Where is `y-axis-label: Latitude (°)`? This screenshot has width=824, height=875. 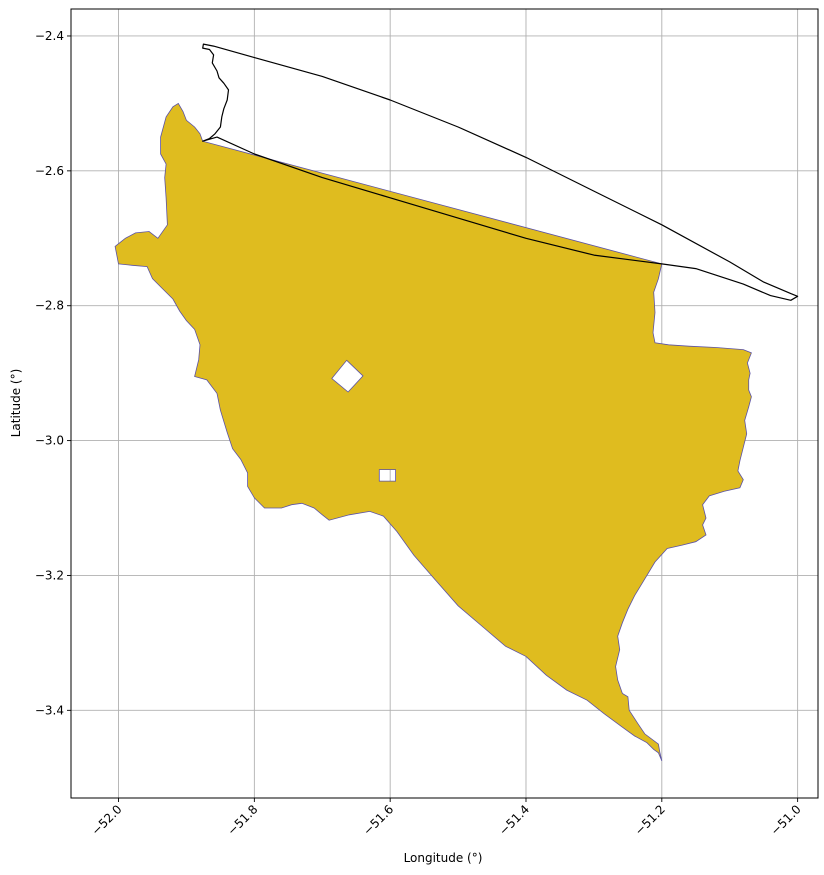 y-axis-label: Latitude (°) is located at coordinates (16, 403).